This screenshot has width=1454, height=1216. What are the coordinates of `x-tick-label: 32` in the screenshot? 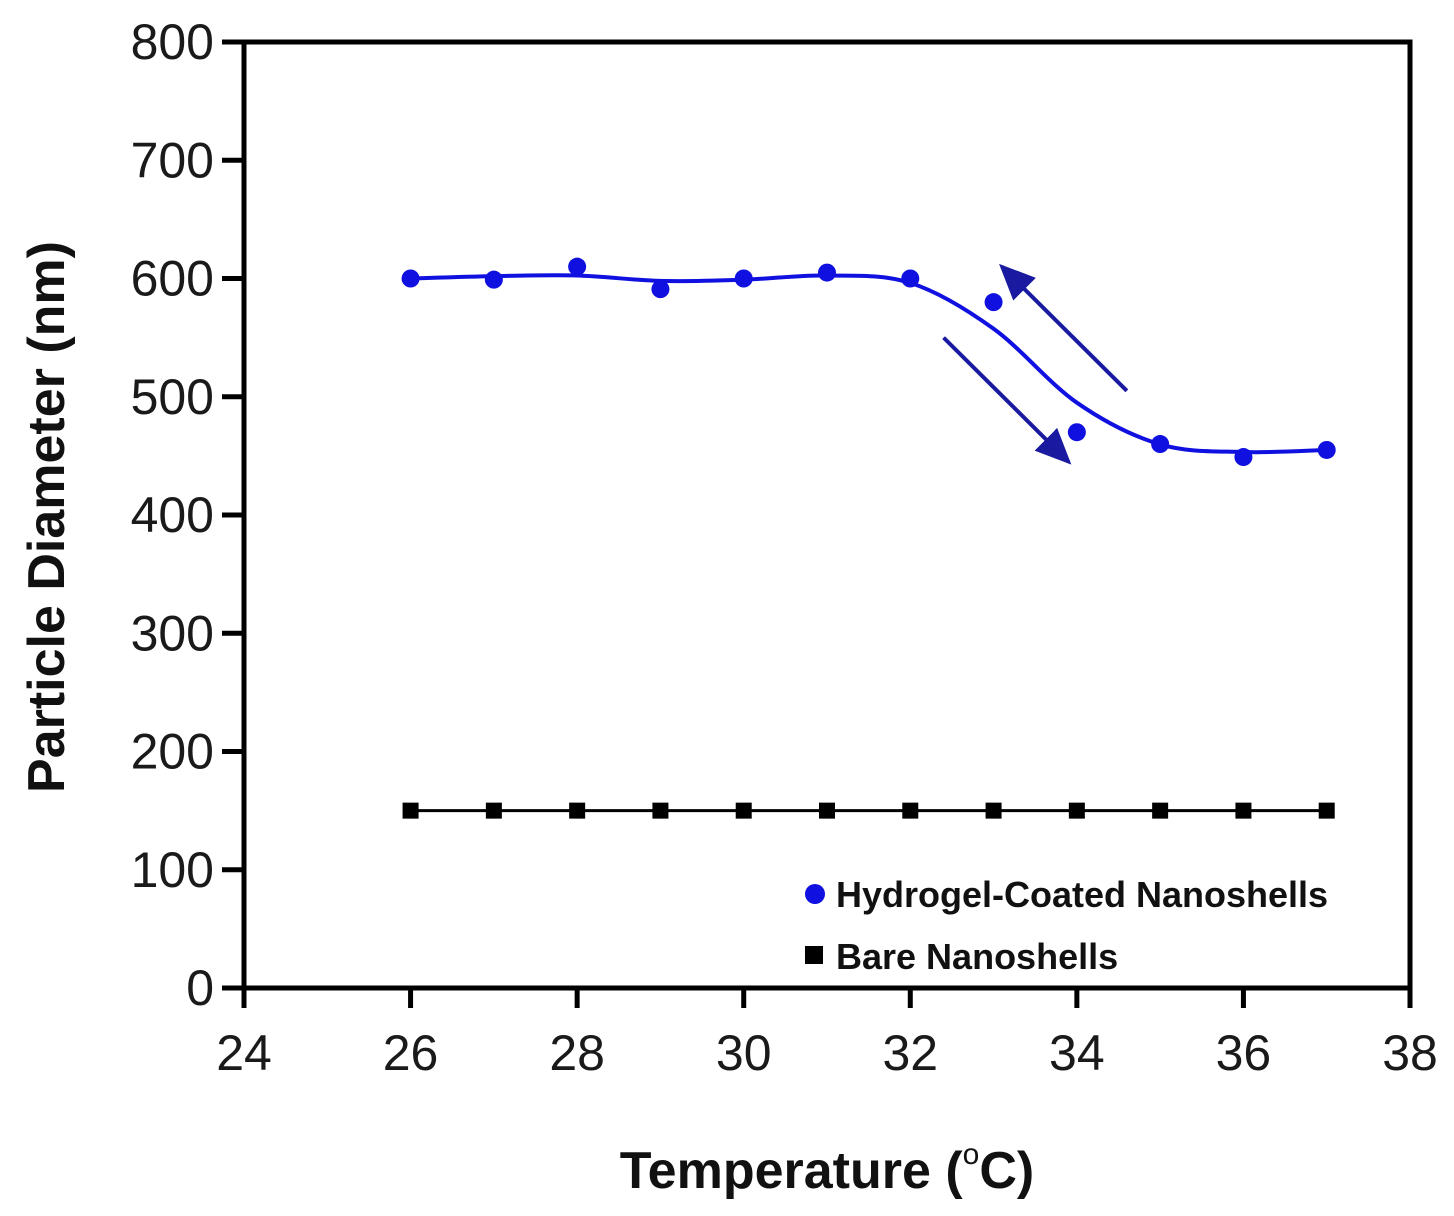 It's located at (910, 1053).